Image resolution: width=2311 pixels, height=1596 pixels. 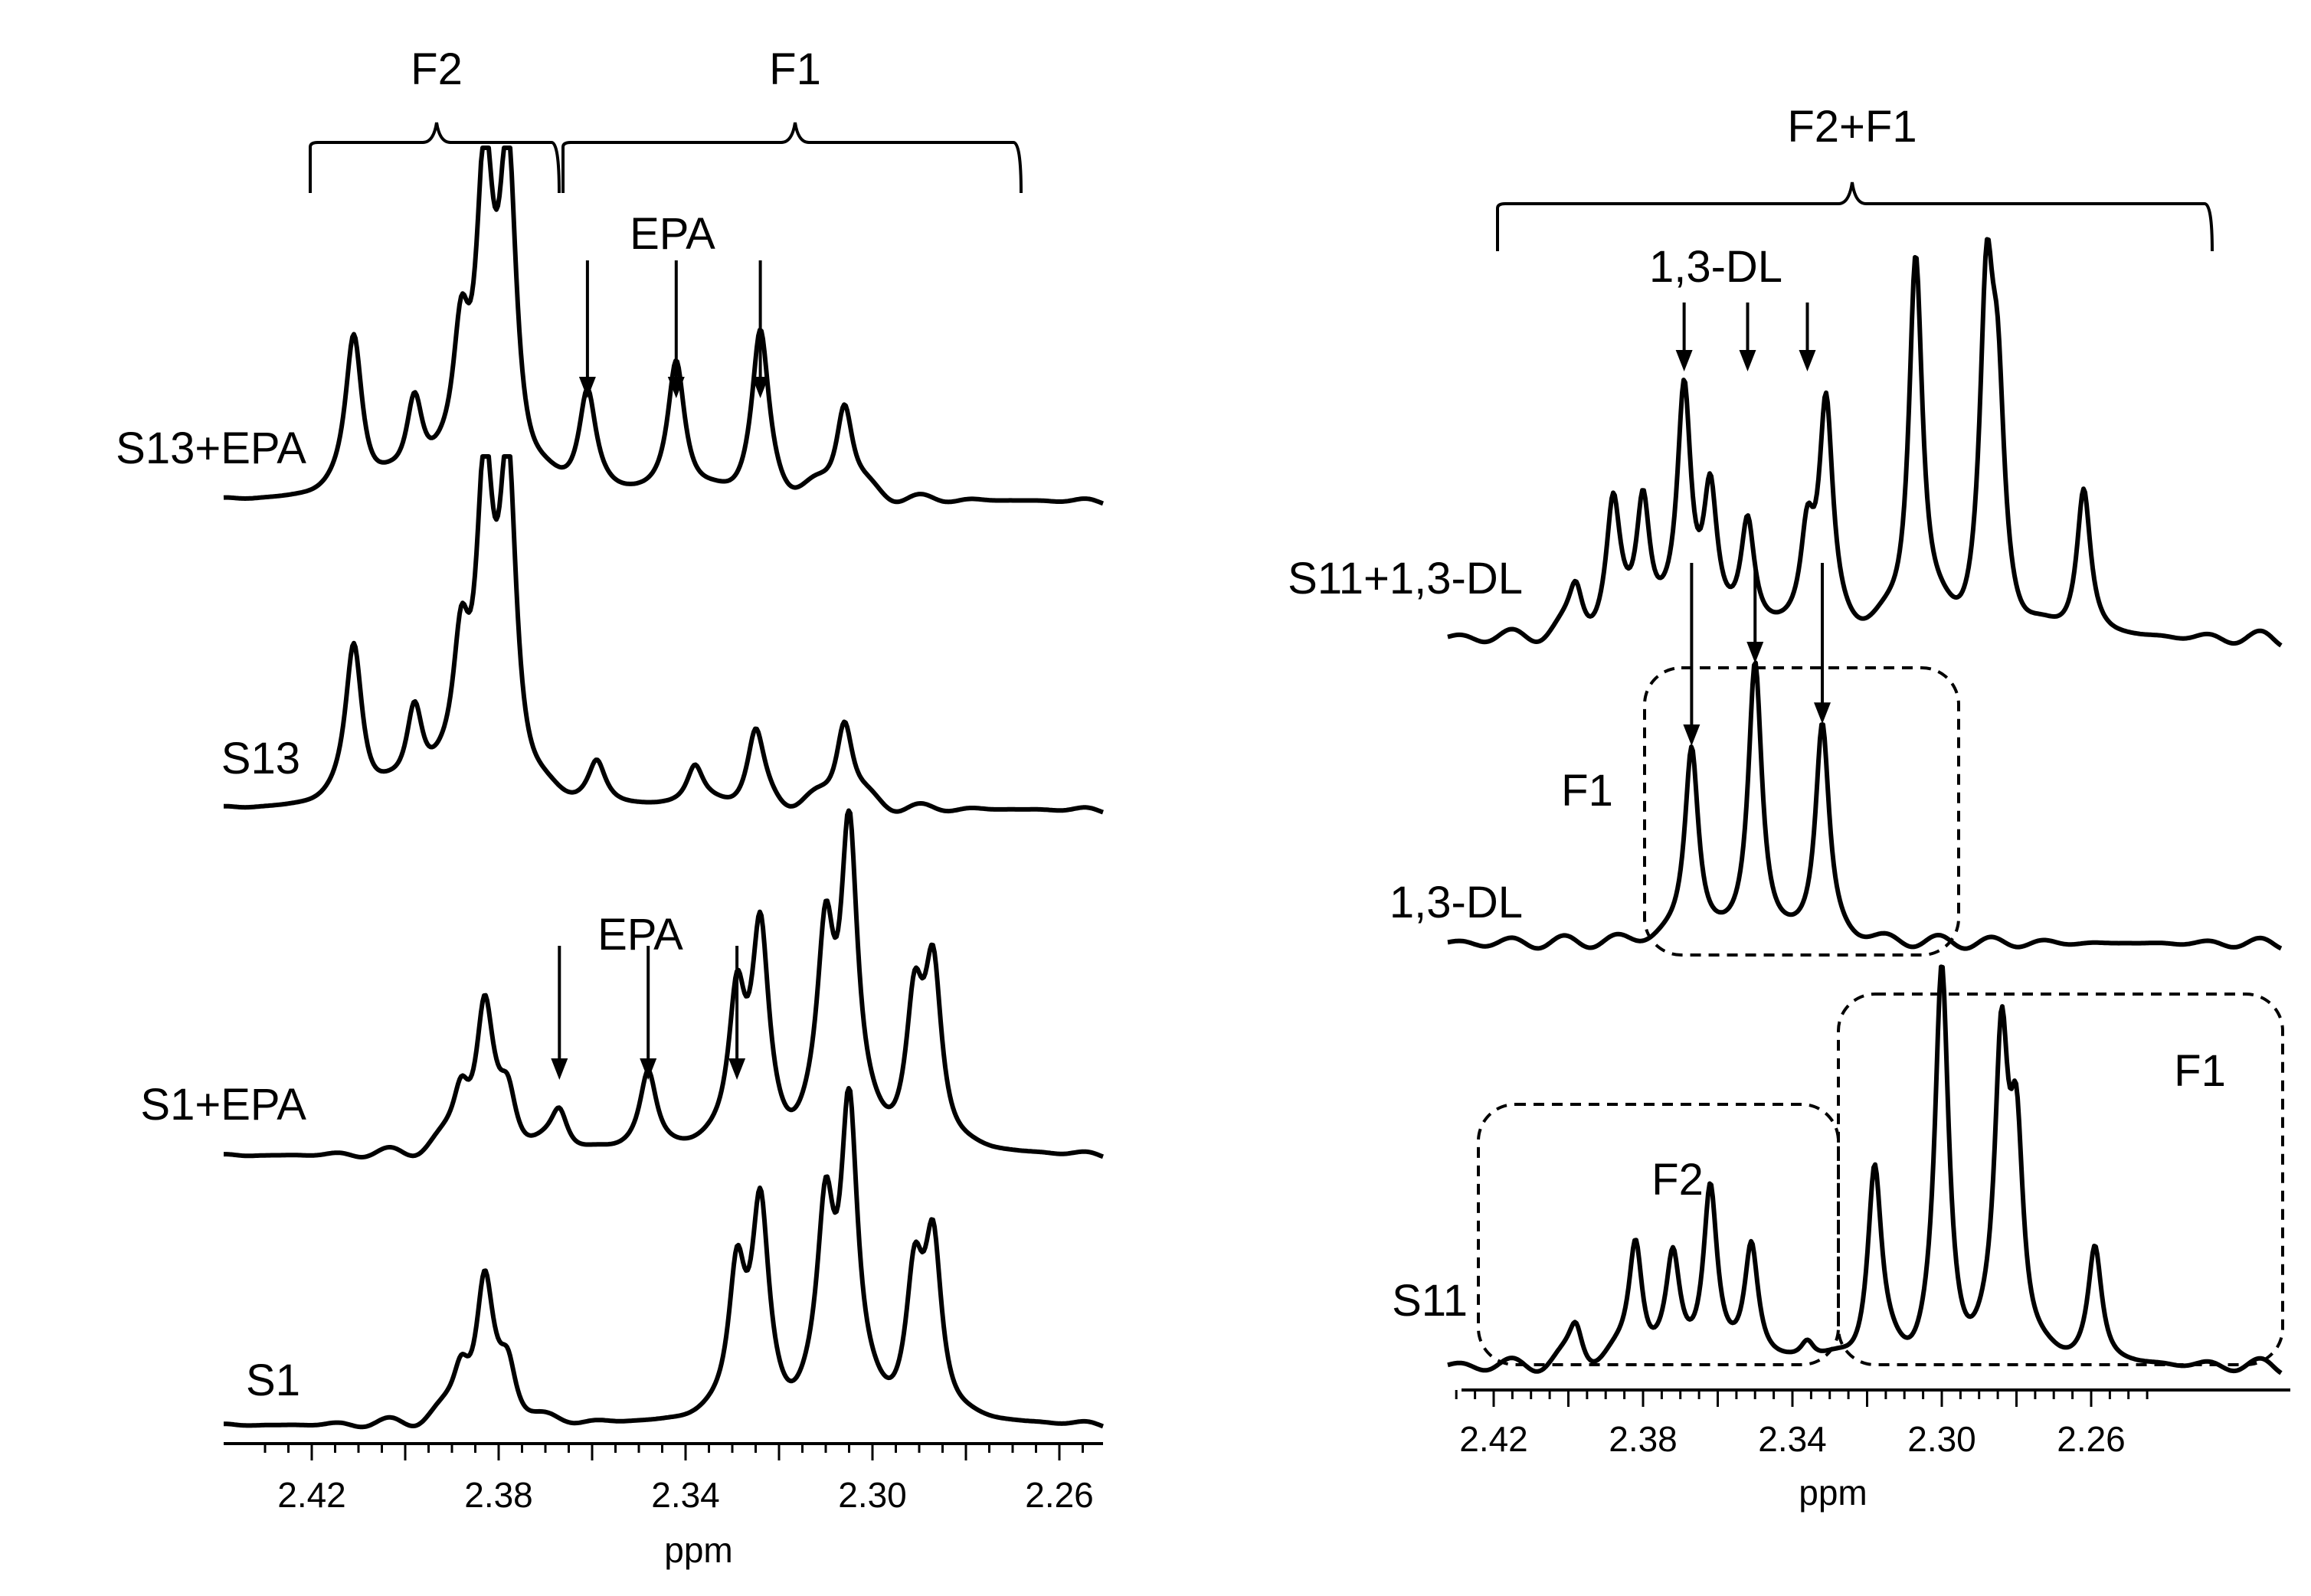 What do you see at coordinates (1059, 1495) in the screenshot?
I see `left-tick-label-2.26: 2.26` at bounding box center [1059, 1495].